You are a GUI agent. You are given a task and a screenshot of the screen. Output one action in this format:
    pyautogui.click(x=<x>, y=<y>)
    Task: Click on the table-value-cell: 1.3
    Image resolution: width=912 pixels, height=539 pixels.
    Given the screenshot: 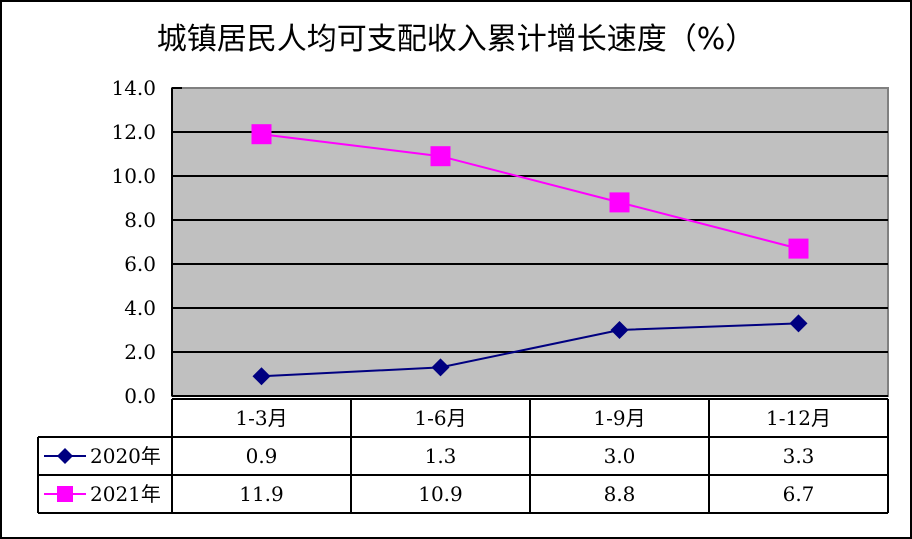 What is the action you would take?
    pyautogui.click(x=441, y=456)
    